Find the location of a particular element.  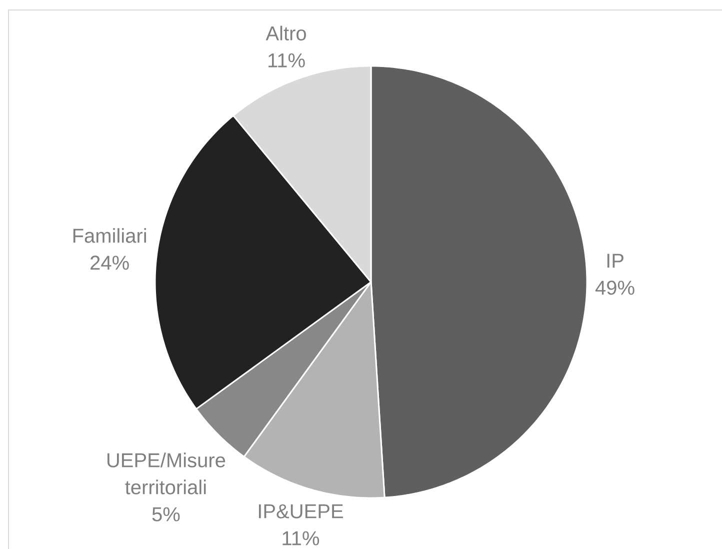

slice-label: IP&UEPE is located at coordinates (300, 511).